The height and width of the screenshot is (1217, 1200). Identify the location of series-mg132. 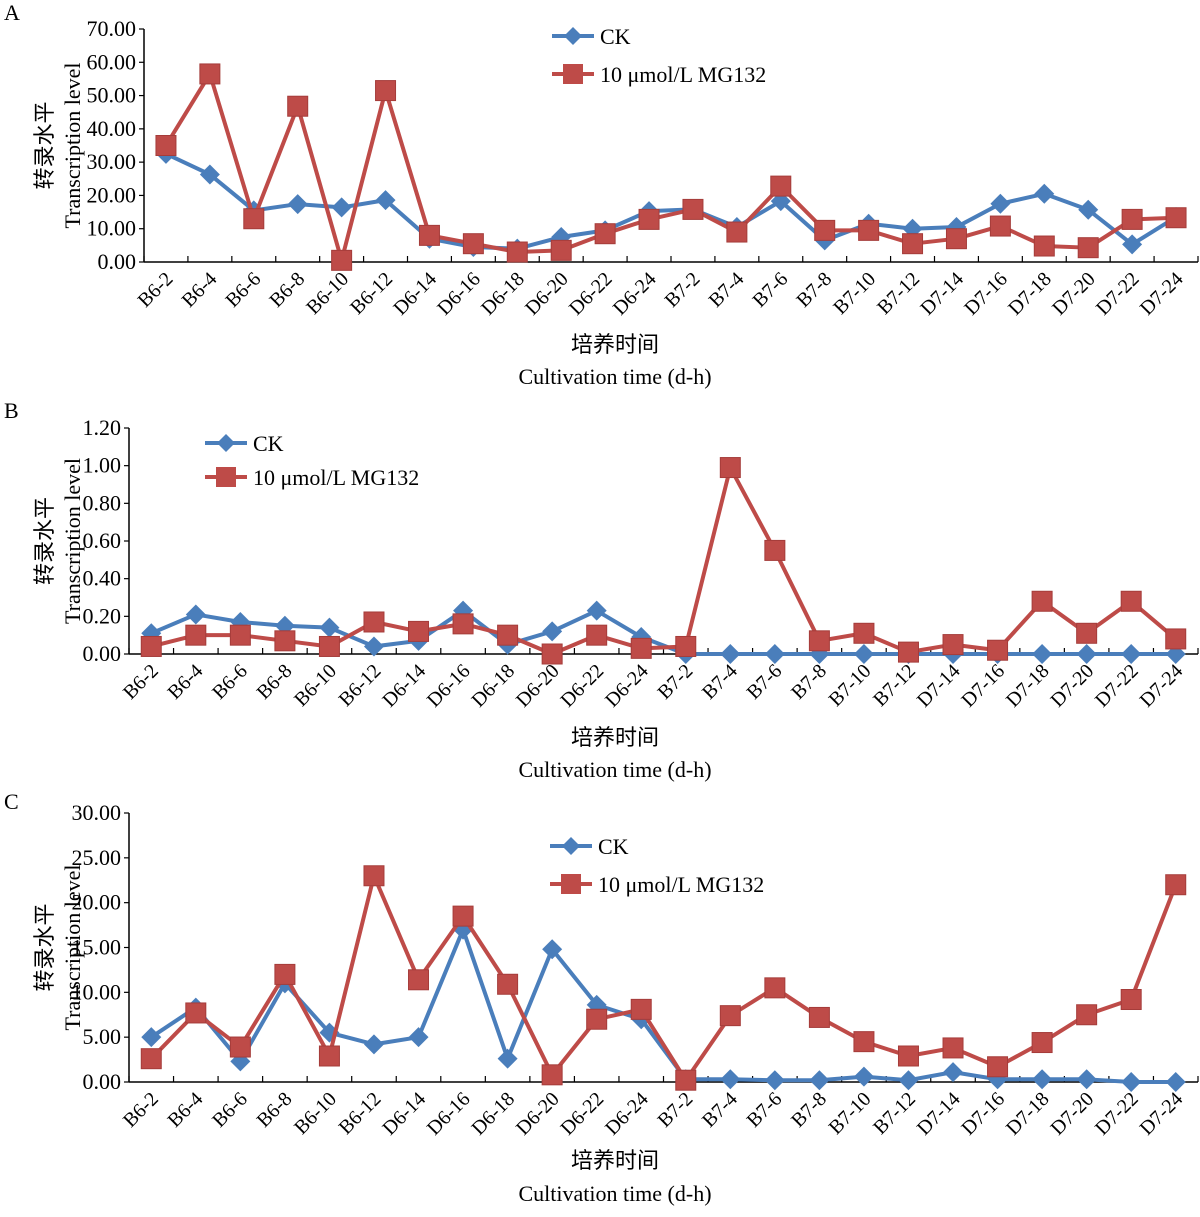
(663, 561).